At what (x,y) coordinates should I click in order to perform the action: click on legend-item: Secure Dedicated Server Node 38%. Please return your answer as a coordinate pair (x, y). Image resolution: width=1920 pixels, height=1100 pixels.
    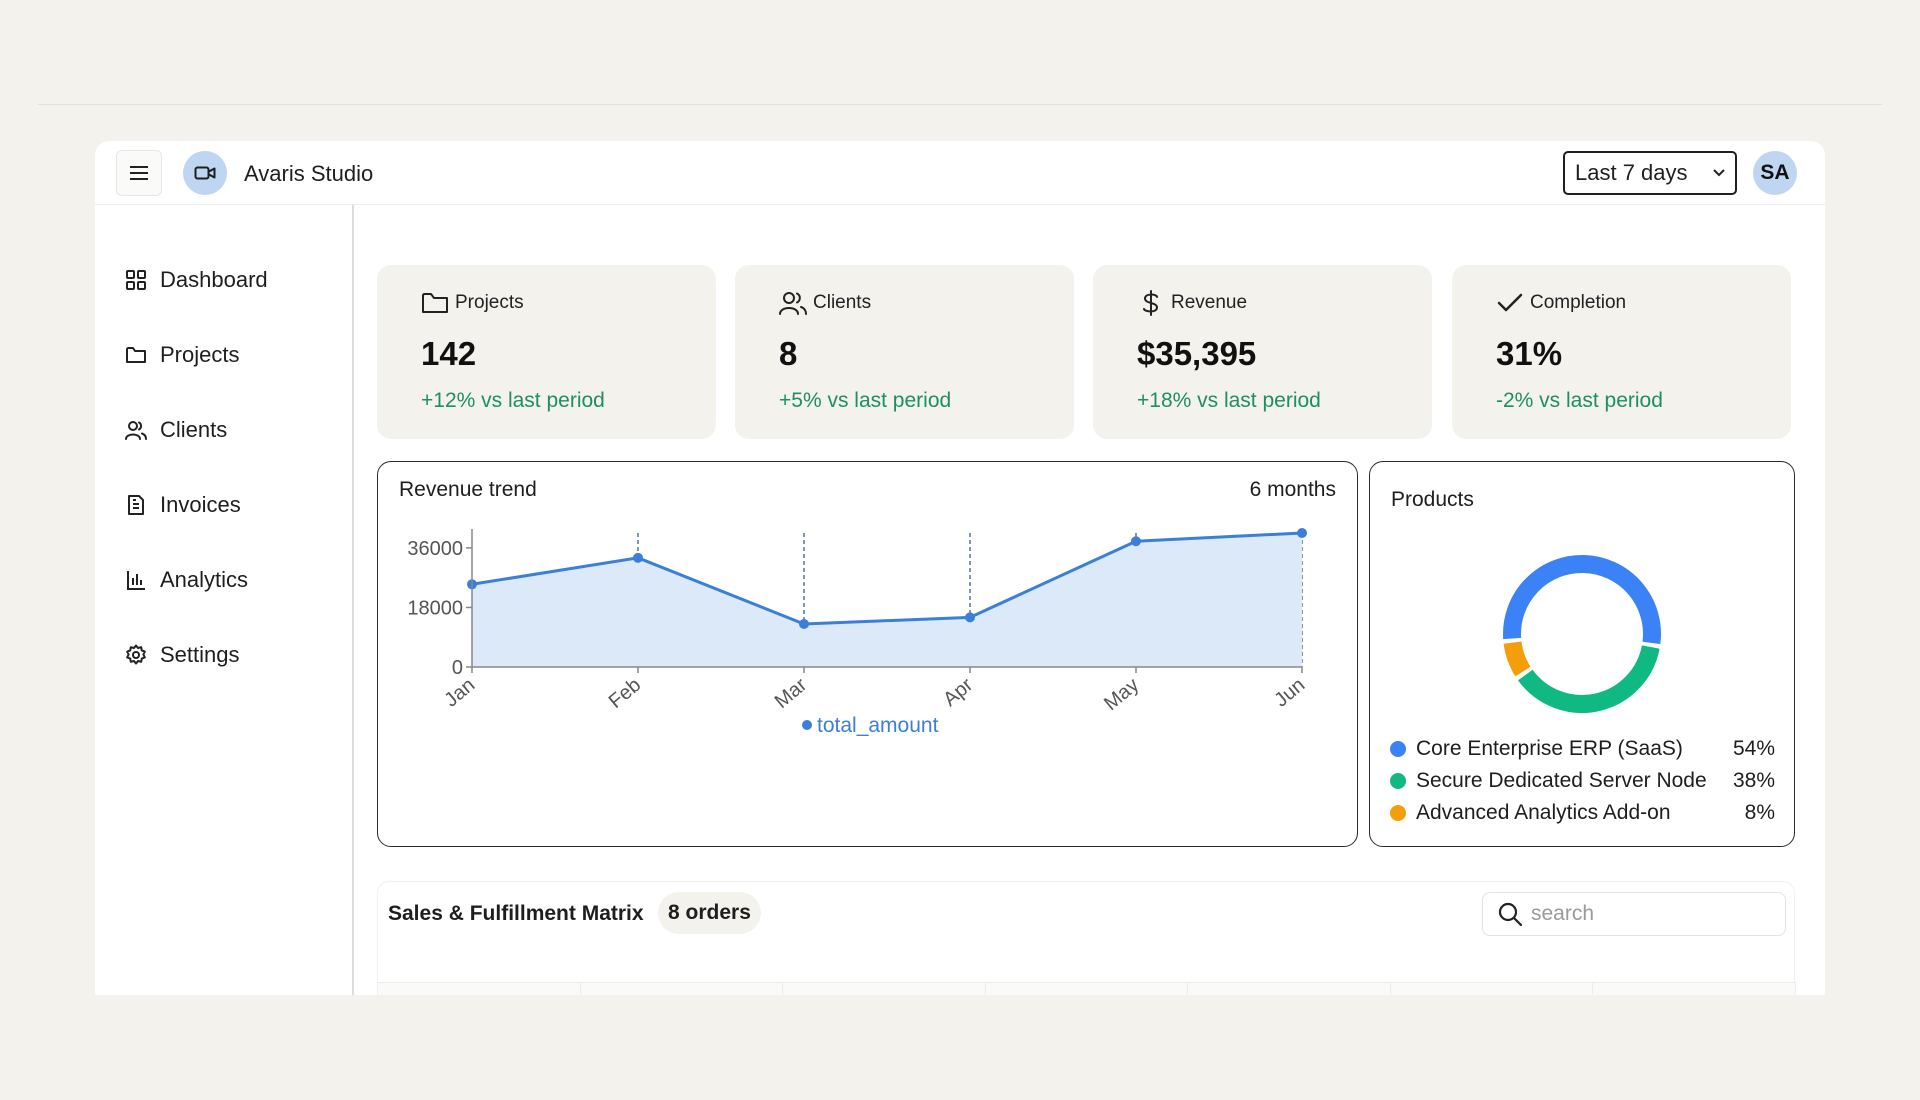
    Looking at the image, I should click on (1582, 781).